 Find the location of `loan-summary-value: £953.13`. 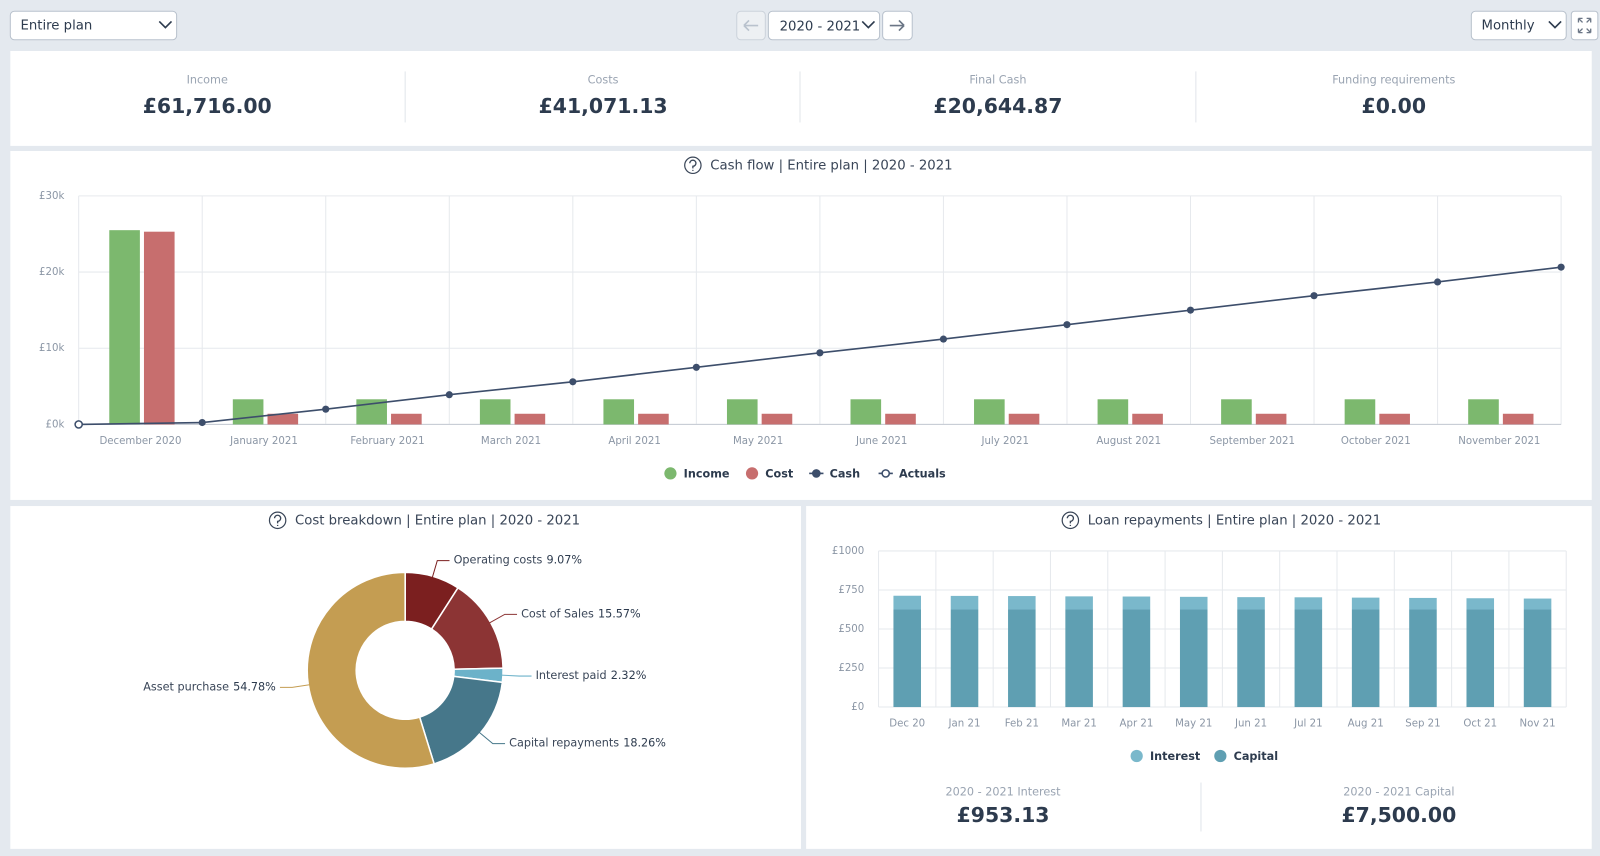

loan-summary-value: £953.13 is located at coordinates (1003, 815).